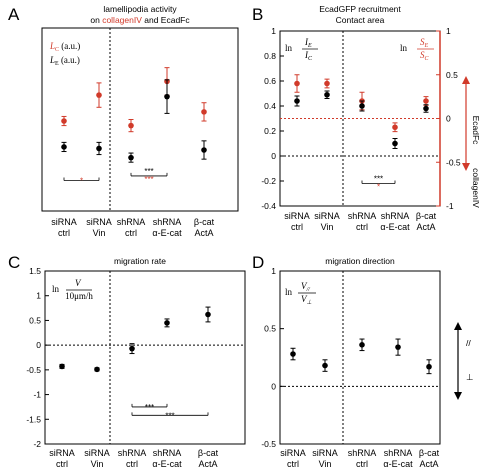  What do you see at coordinates (270, 81) in the screenshot?
I see `panel-b-ytick-label-2: 0.6` at bounding box center [270, 81].